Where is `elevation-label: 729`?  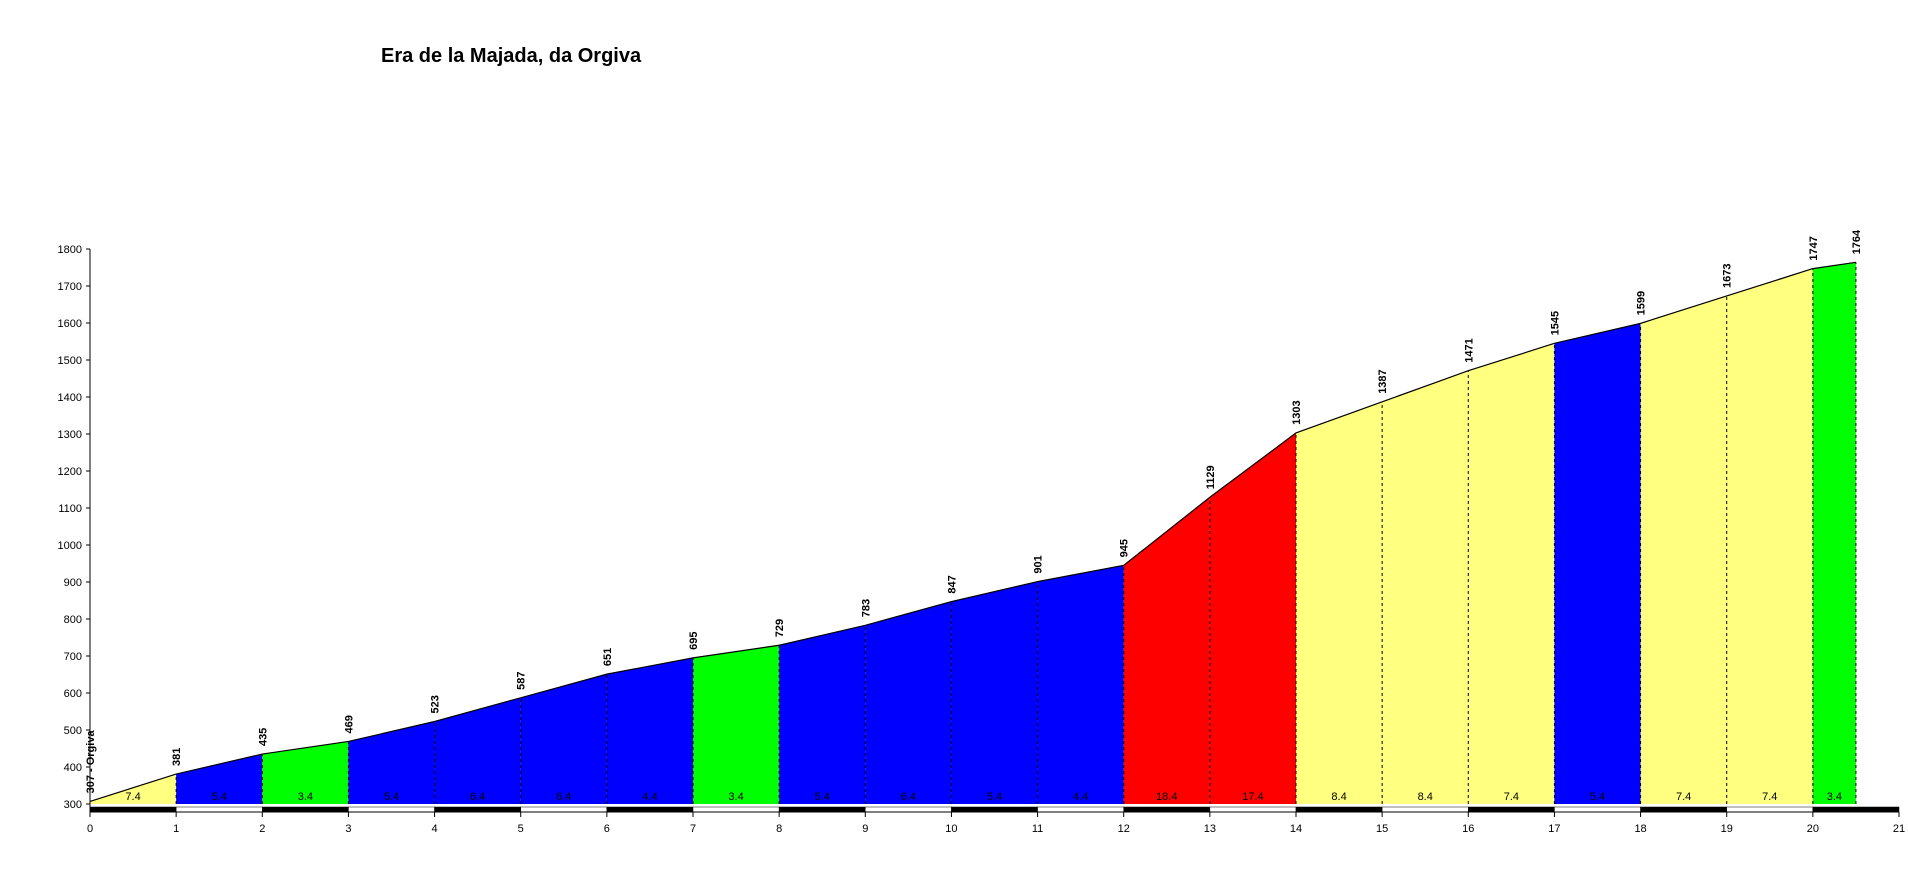 elevation-label: 729 is located at coordinates (780, 628).